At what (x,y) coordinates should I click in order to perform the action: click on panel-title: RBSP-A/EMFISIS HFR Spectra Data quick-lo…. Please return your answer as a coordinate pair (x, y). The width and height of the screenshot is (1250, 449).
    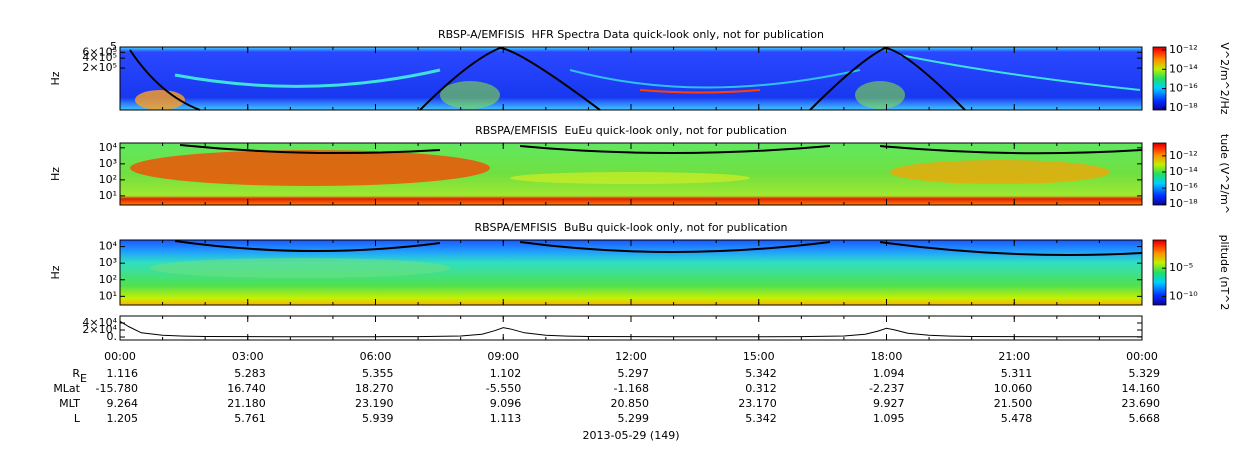
    Looking at the image, I should click on (631, 34).